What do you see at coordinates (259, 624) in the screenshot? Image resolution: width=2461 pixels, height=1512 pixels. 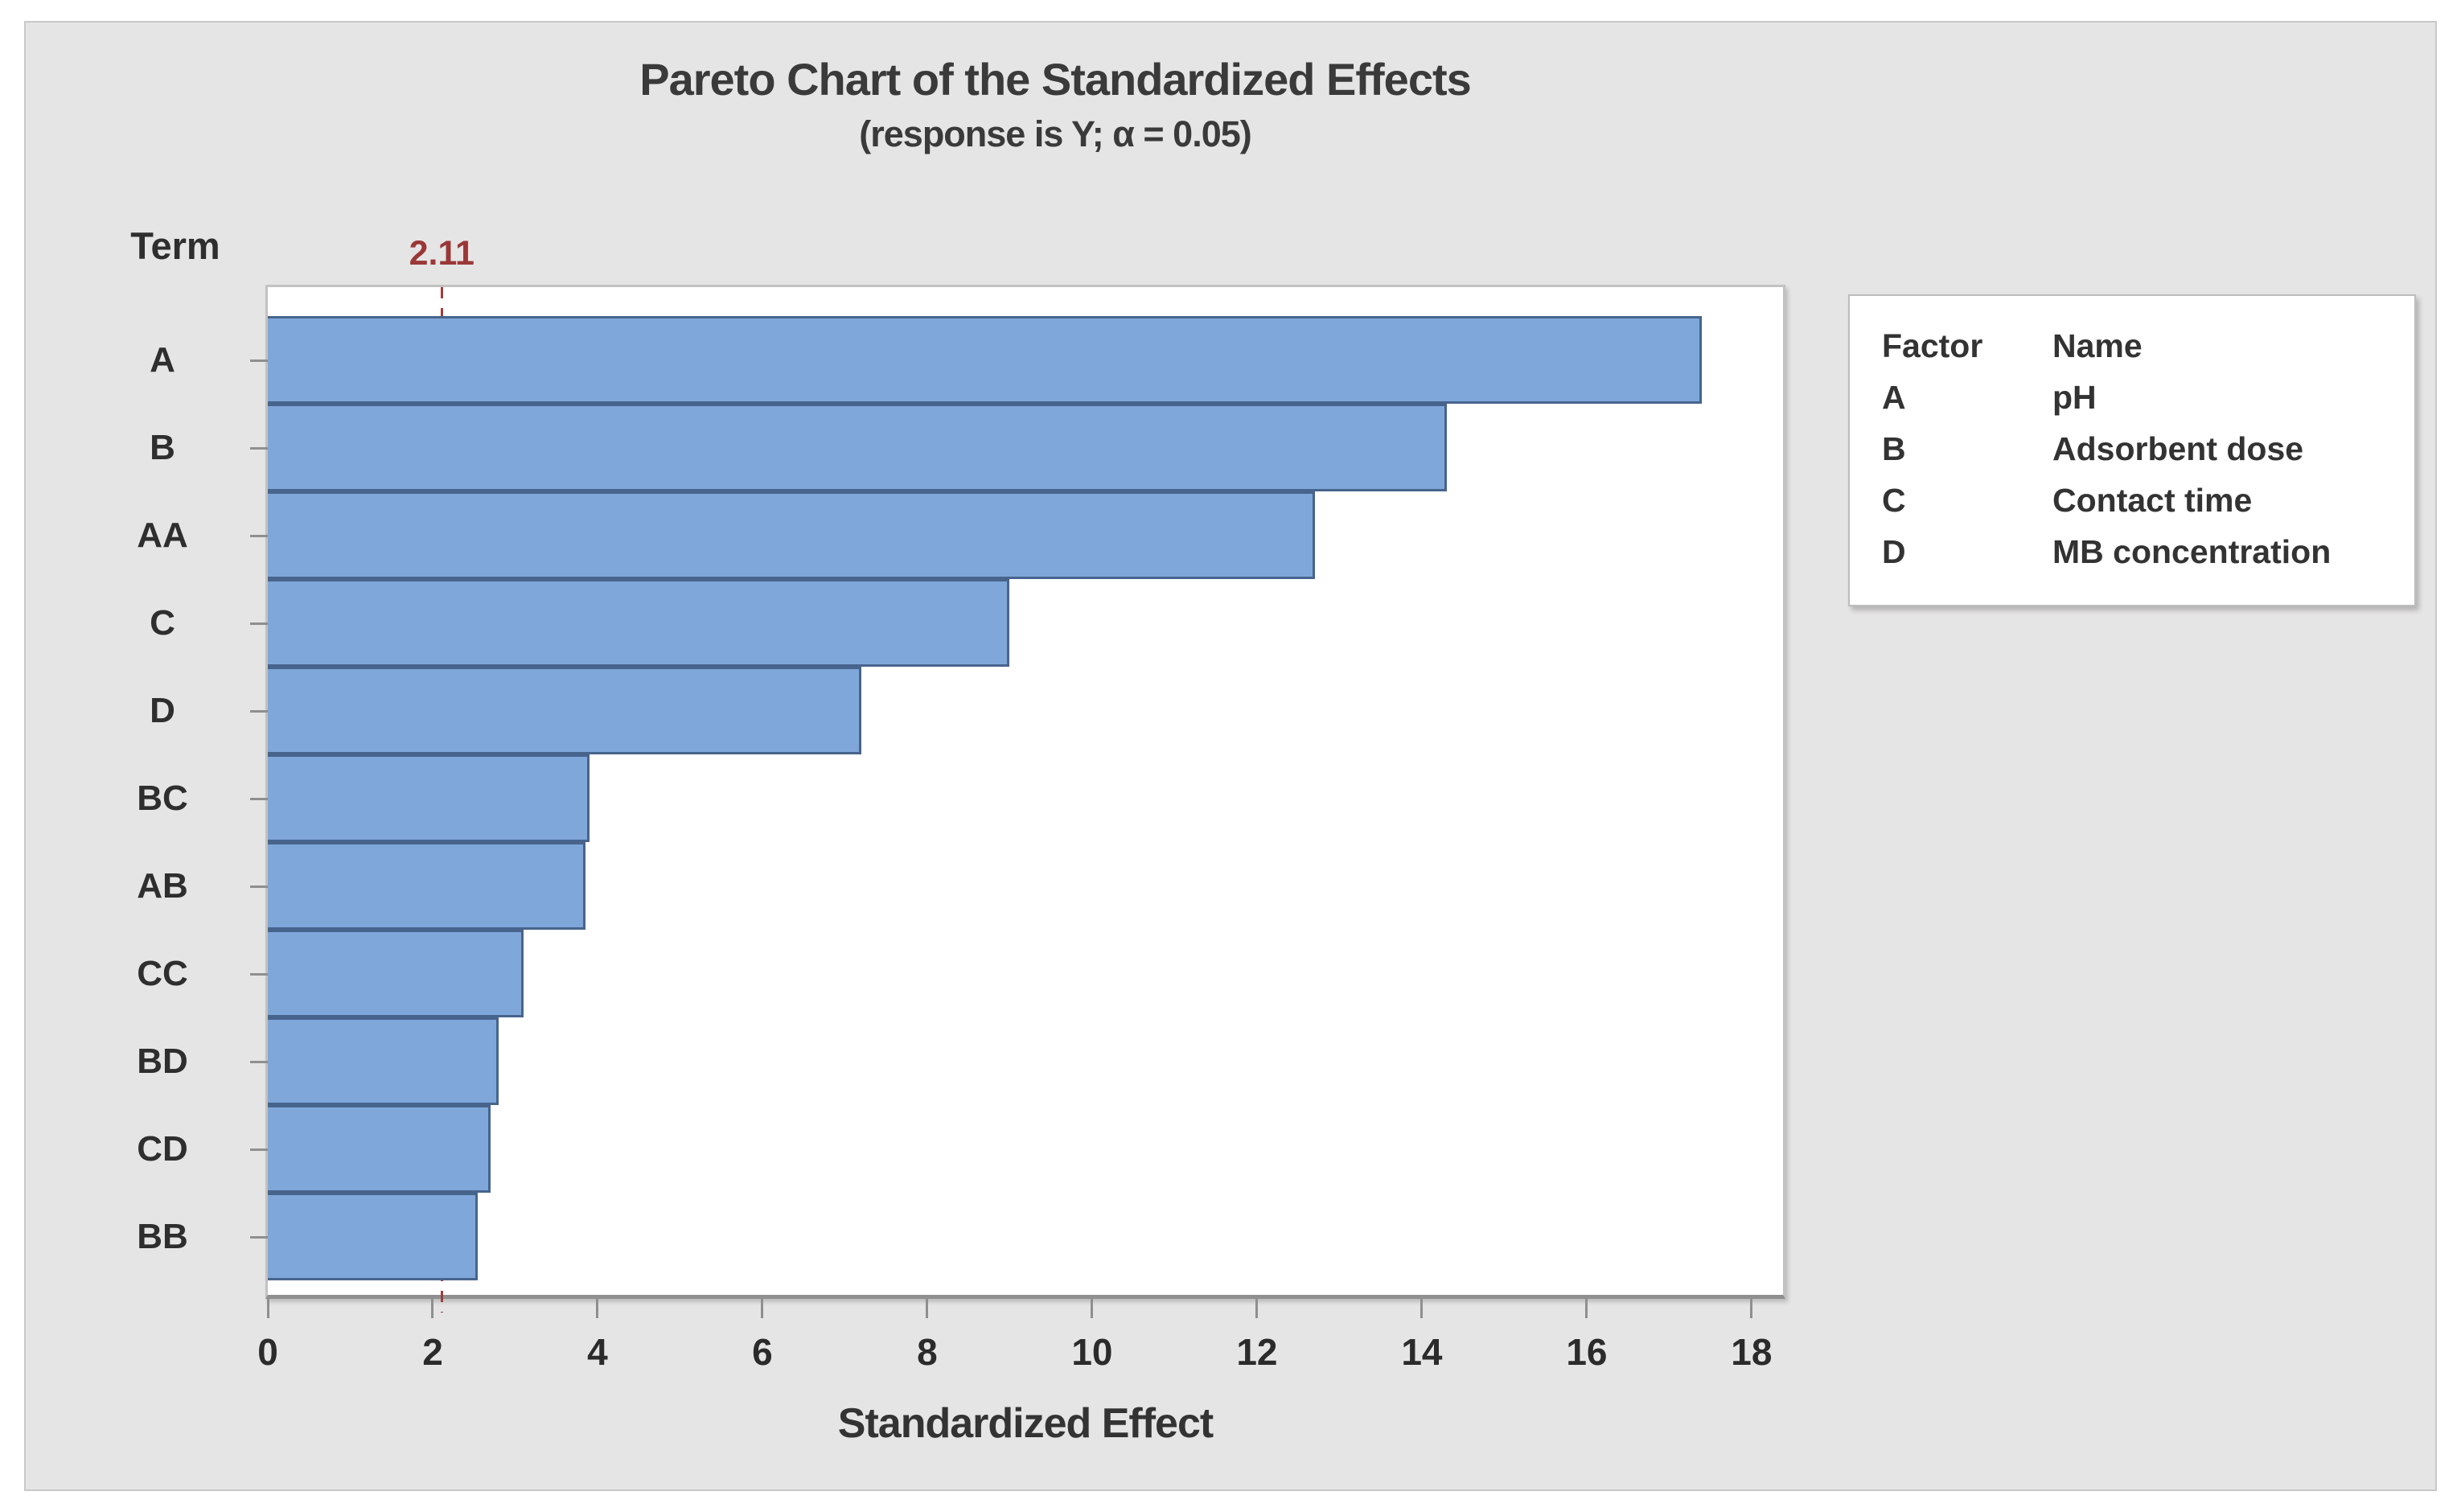 I see `y-tick-C` at bounding box center [259, 624].